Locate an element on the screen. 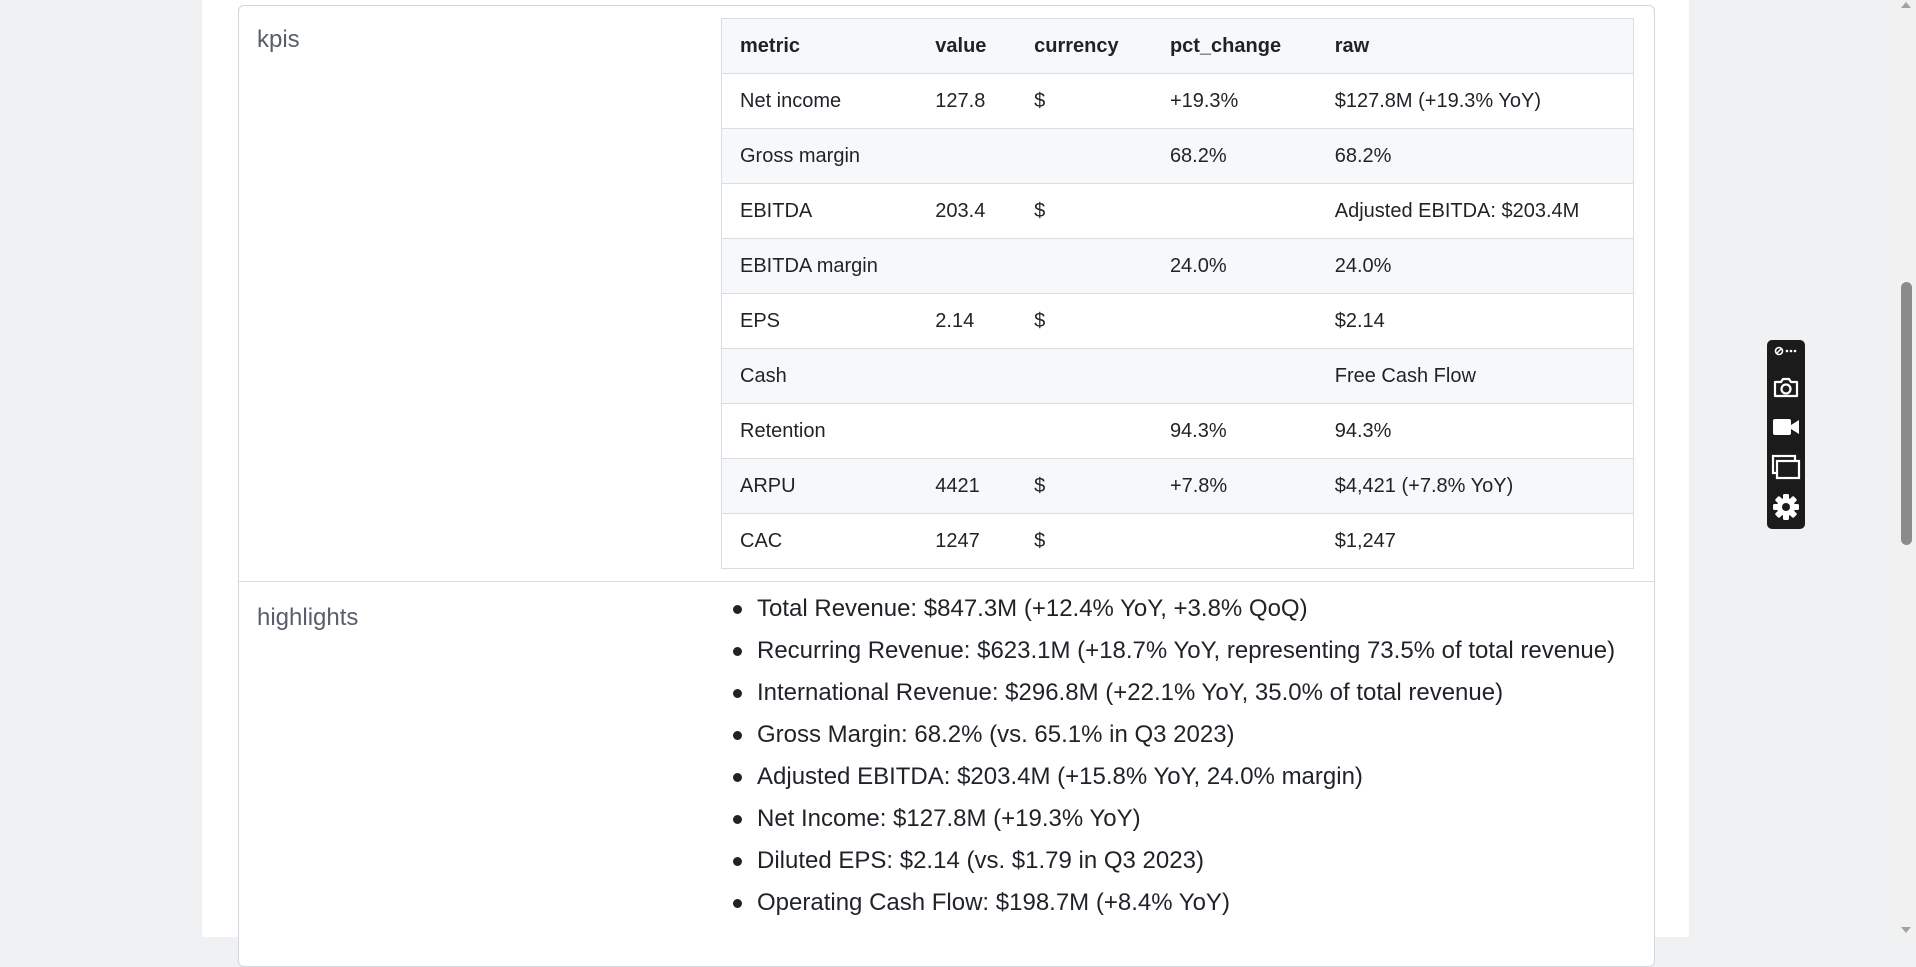 This screenshot has width=1916, height=967. cell-raw: $4,421 (+7.8% YoY) is located at coordinates (1475, 486).